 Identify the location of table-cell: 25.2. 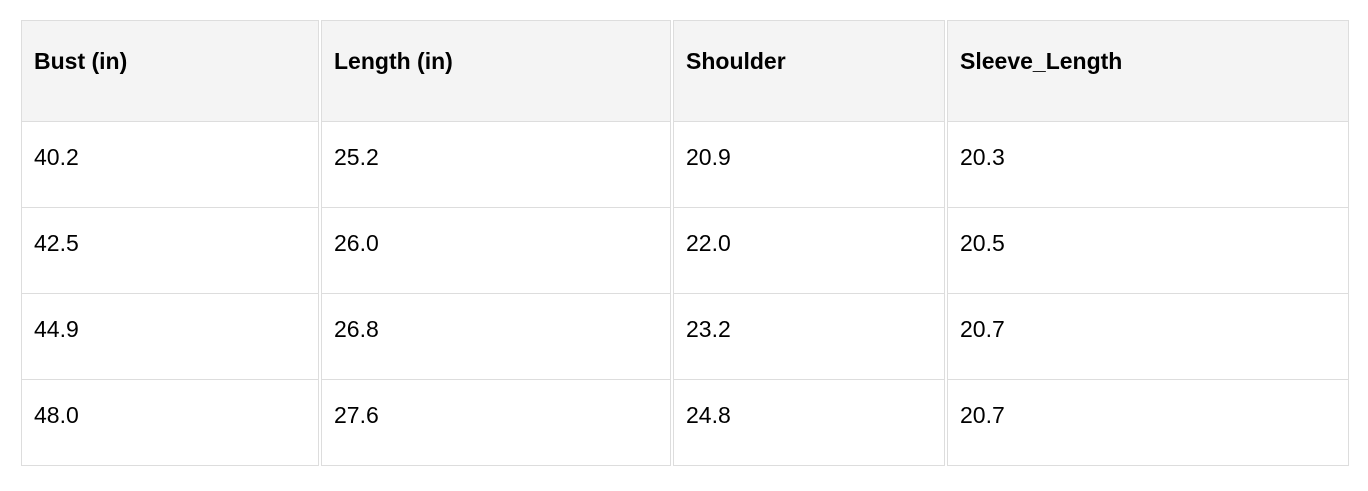
(496, 165).